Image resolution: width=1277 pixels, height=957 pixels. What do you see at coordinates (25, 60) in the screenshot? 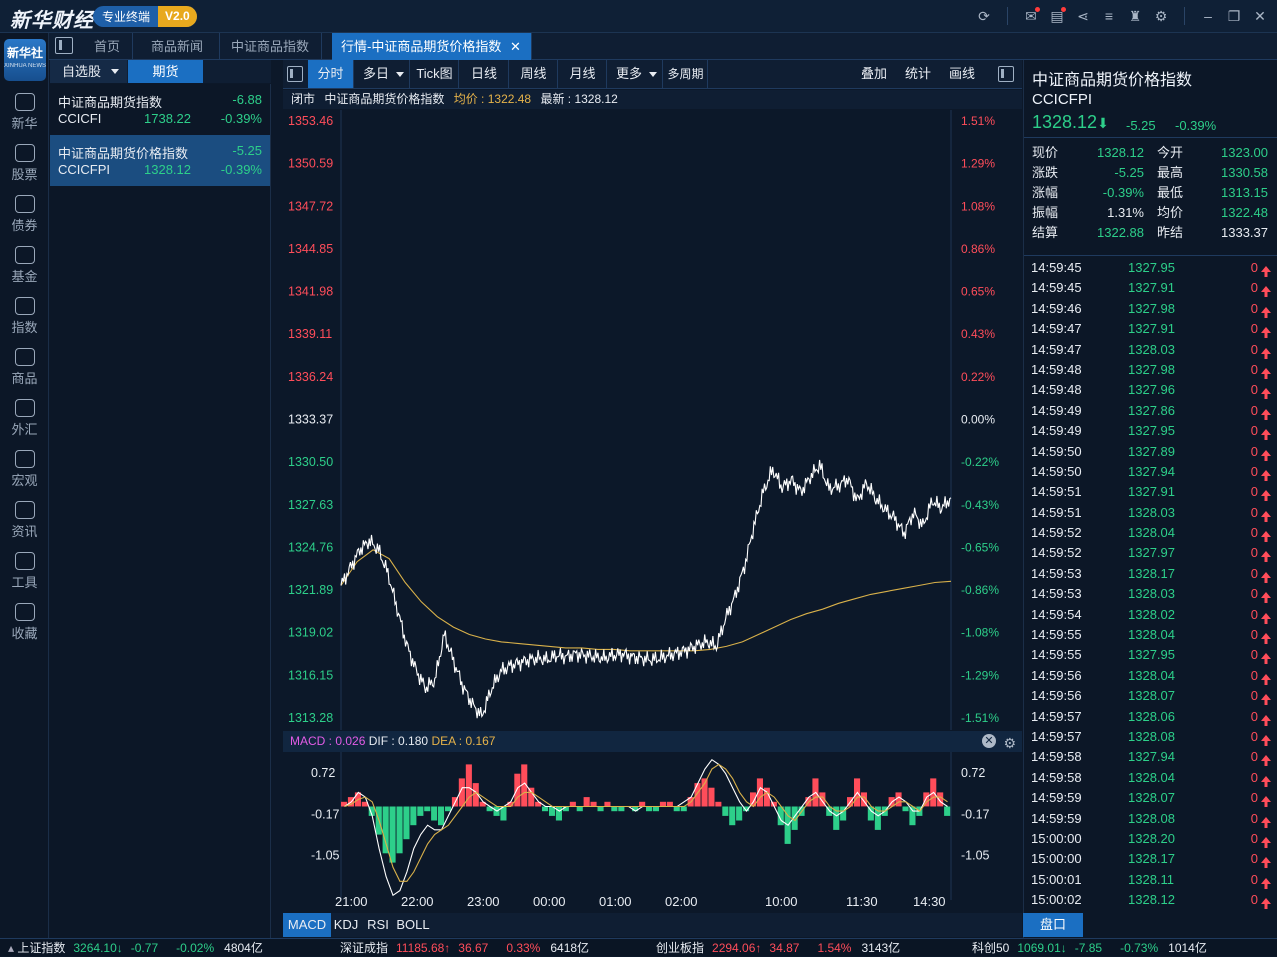
I see `xinhua-logo: 新华社 XINHUA NEWS` at bounding box center [25, 60].